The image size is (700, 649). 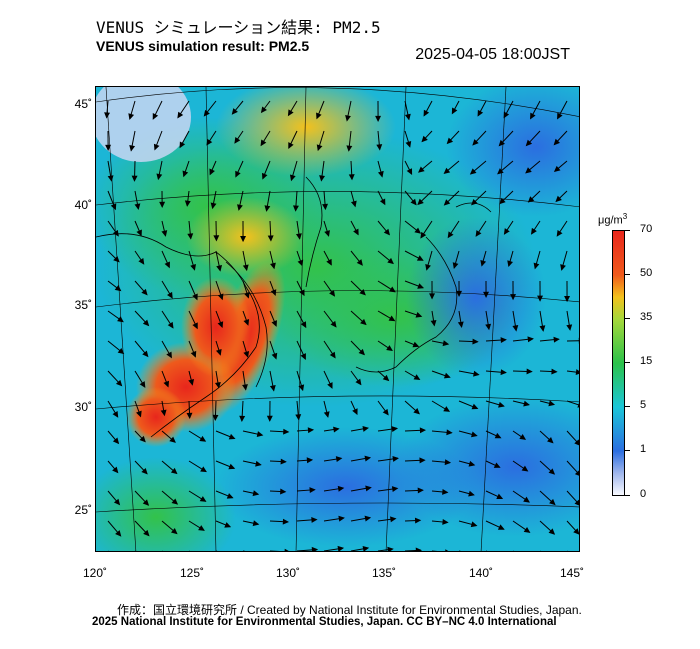 I want to click on colorbar-tick-70: 70, so click(x=646, y=229).